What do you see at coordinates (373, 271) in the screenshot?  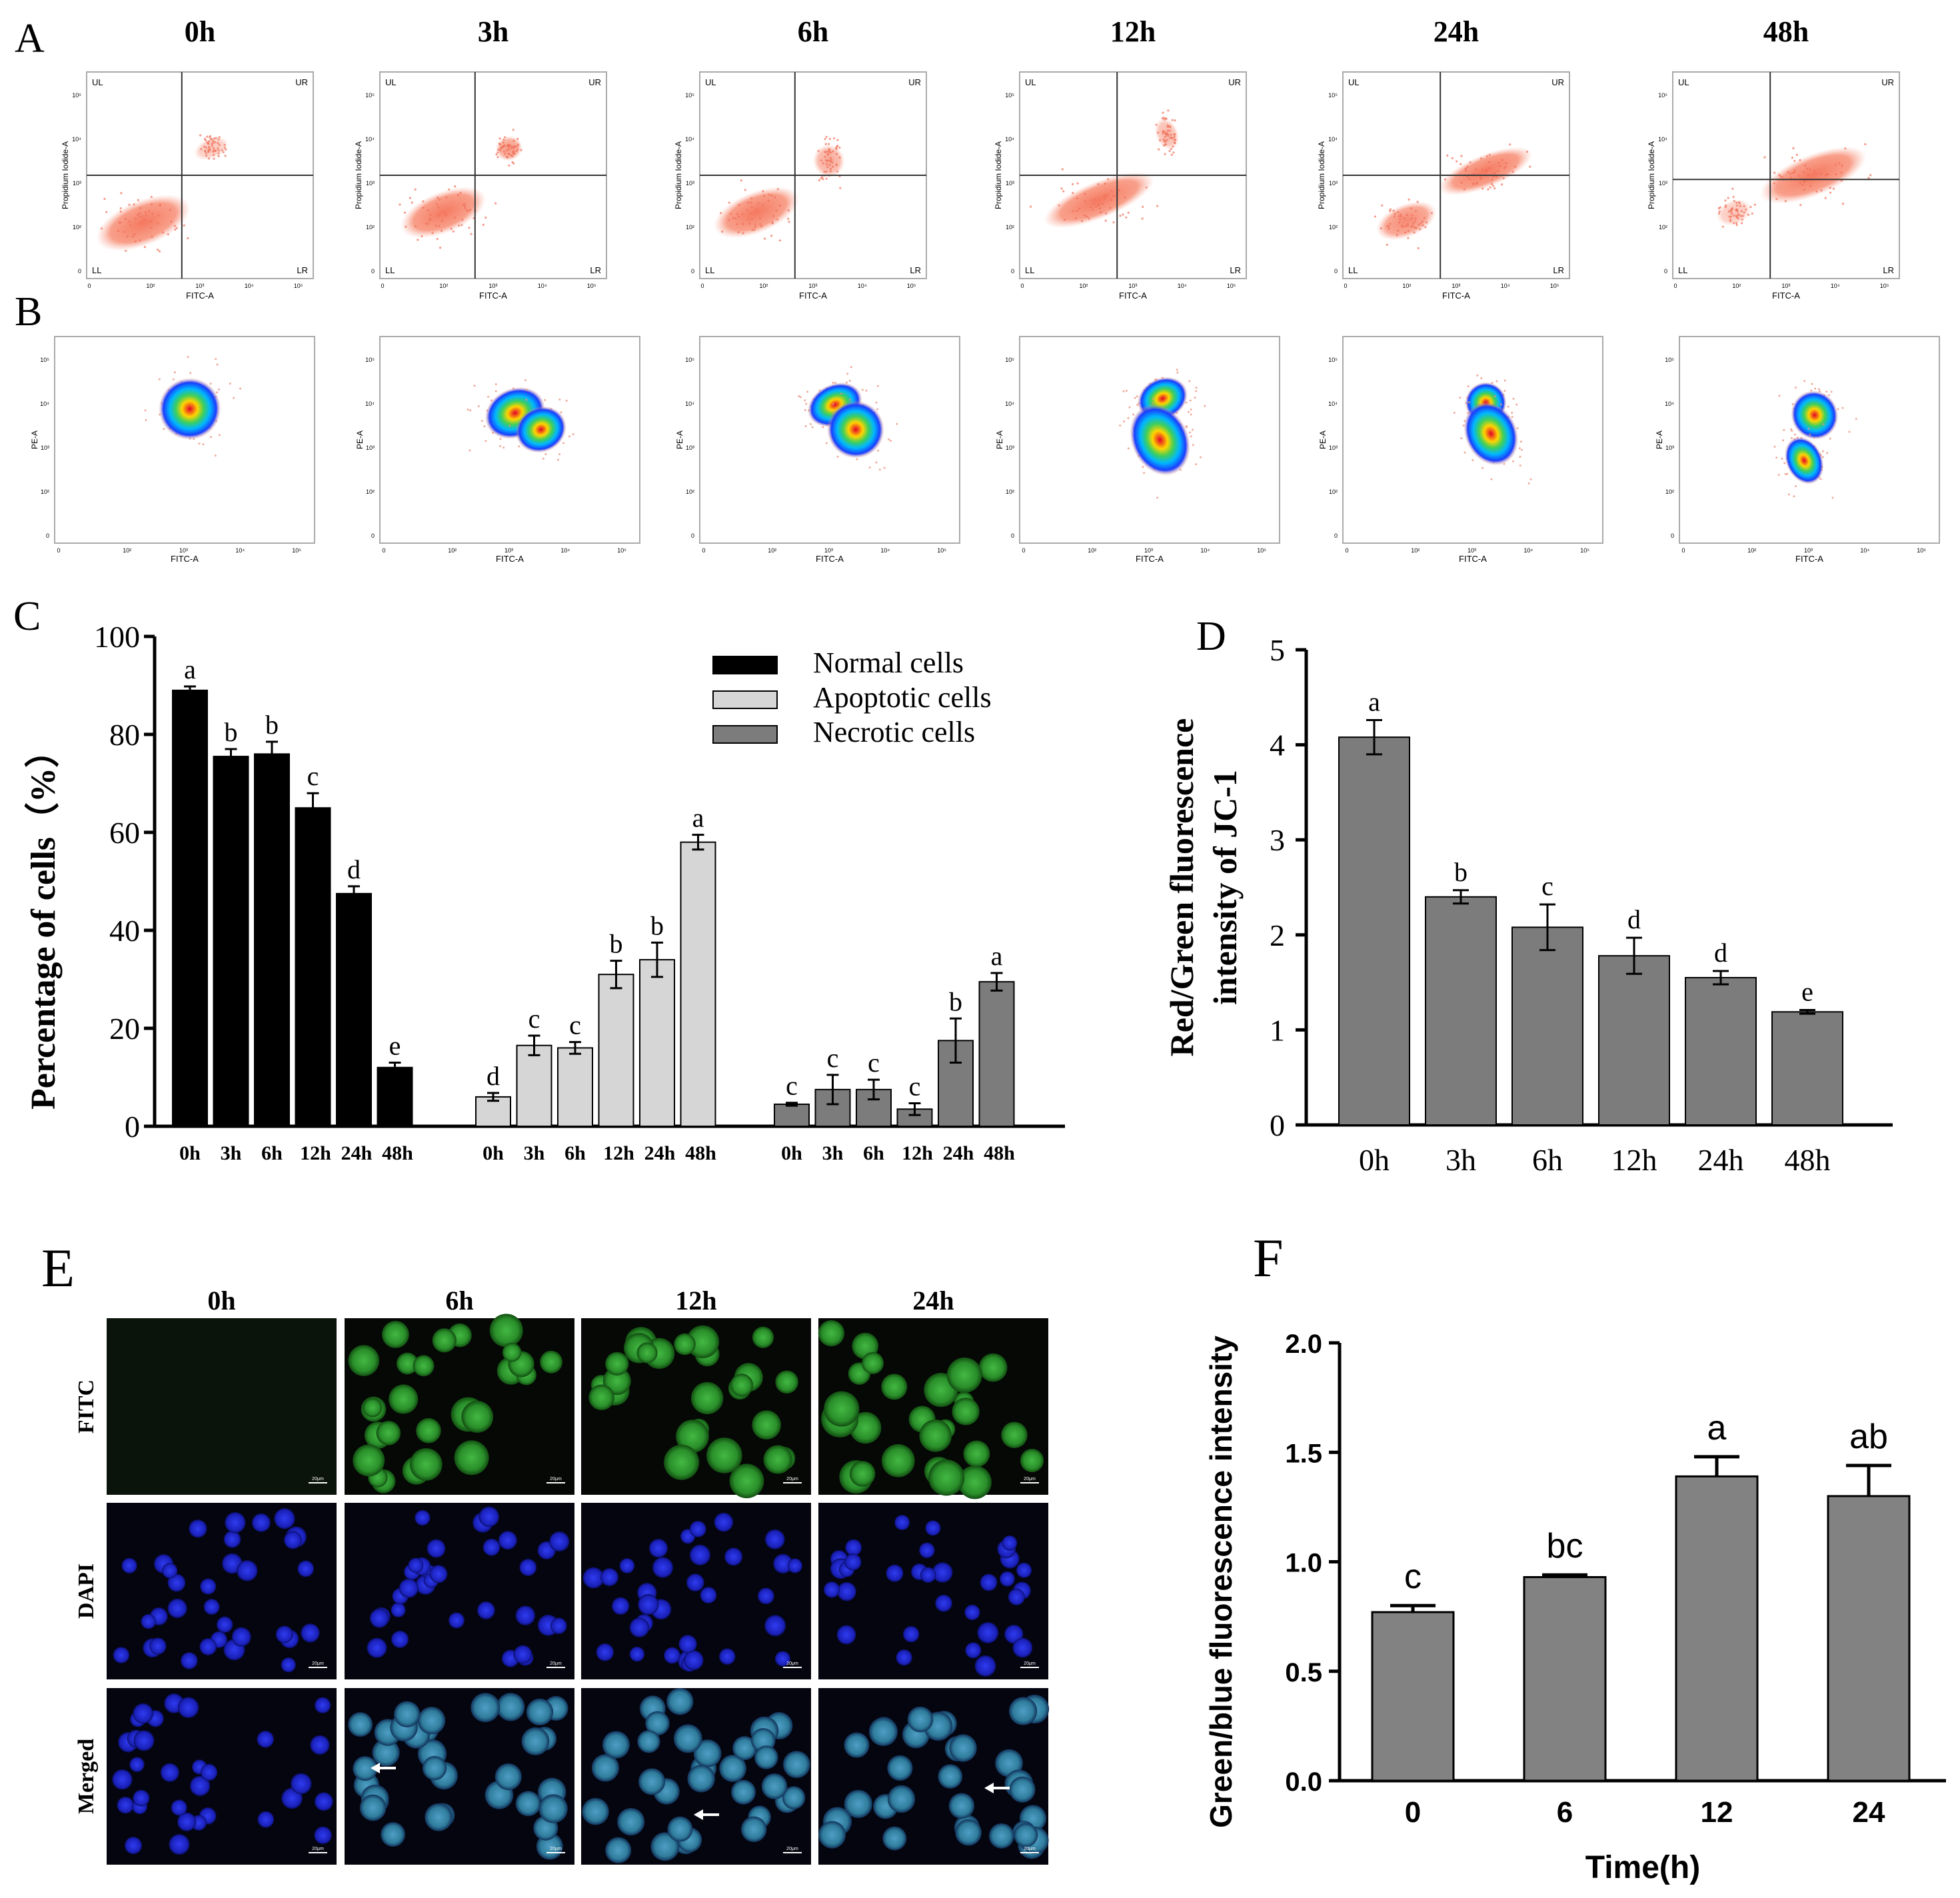 I see `panel-a-y-tick: 0` at bounding box center [373, 271].